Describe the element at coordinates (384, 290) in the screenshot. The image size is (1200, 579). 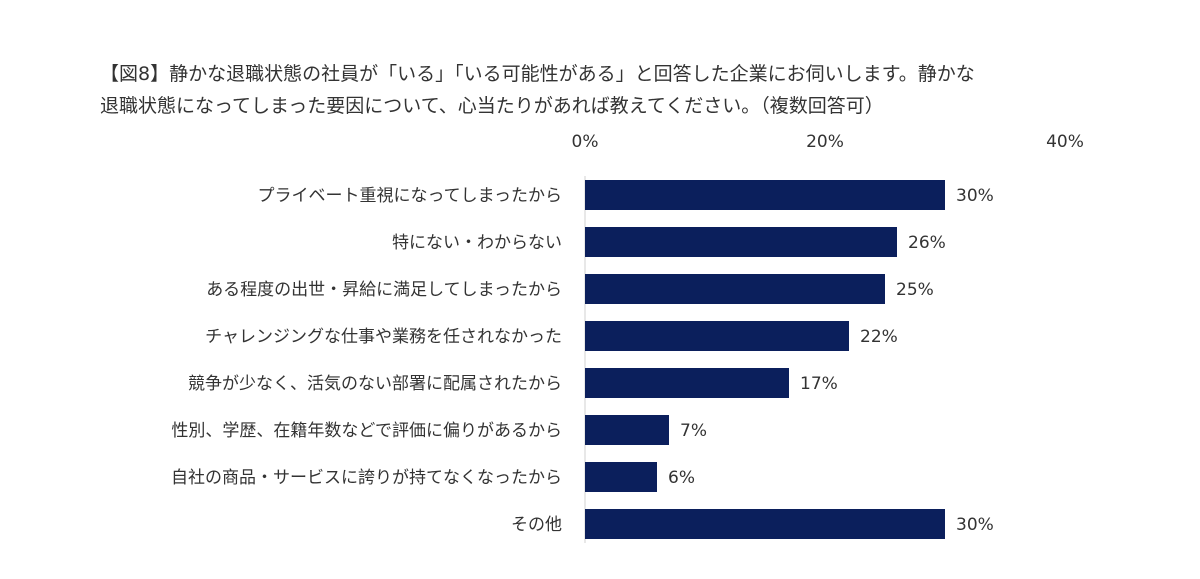
I see `category-label: ある程度の出世・昇給に満足してしまったから` at that location.